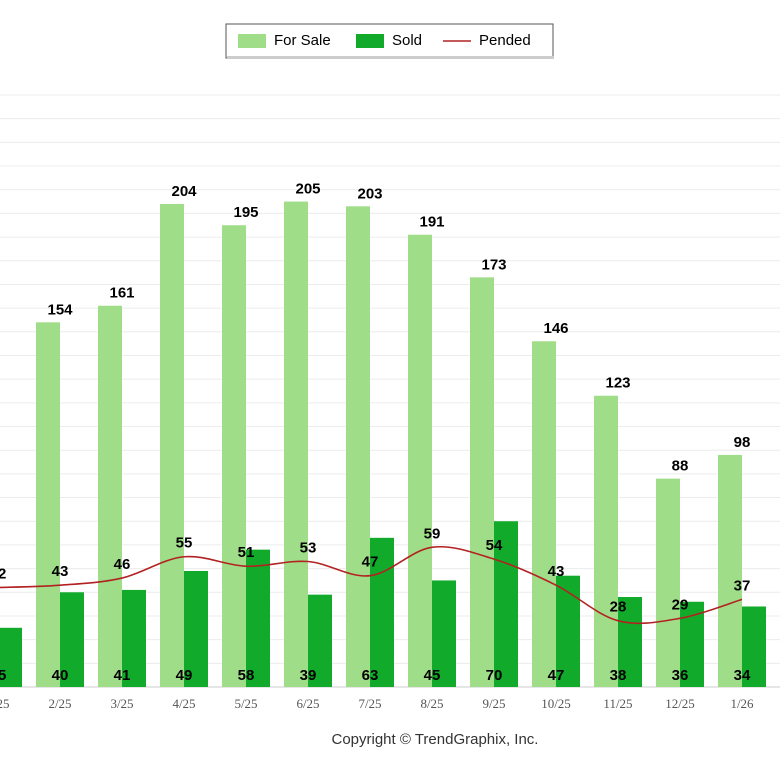 This screenshot has width=780, height=780. I want to click on data-label: 63, so click(370, 675).